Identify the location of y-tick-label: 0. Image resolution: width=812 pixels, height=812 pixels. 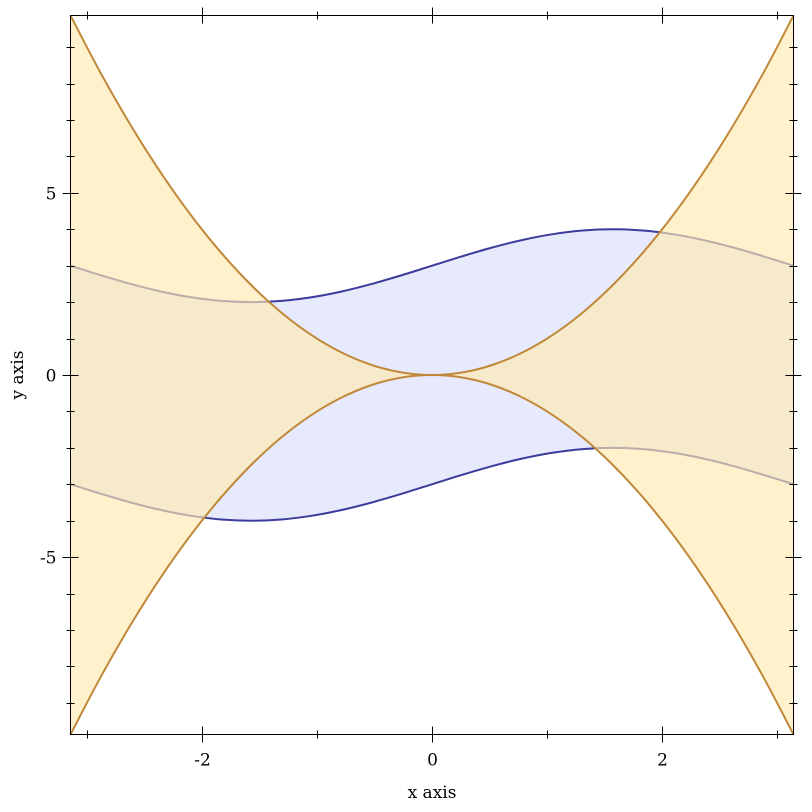
(51, 377).